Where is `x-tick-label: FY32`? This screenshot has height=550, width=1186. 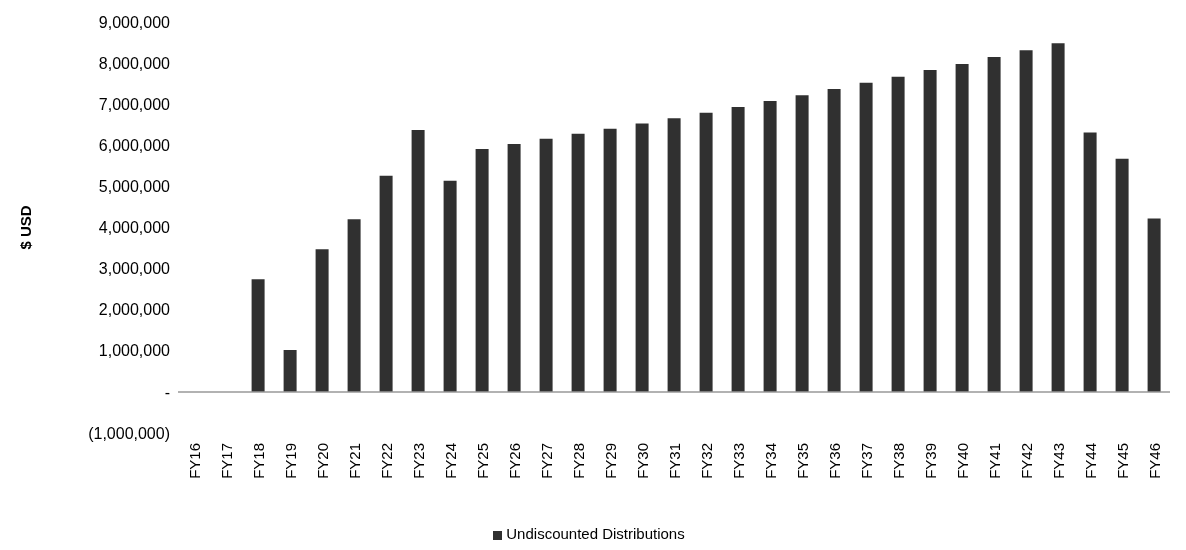
x-tick-label: FY32 is located at coordinates (706, 461).